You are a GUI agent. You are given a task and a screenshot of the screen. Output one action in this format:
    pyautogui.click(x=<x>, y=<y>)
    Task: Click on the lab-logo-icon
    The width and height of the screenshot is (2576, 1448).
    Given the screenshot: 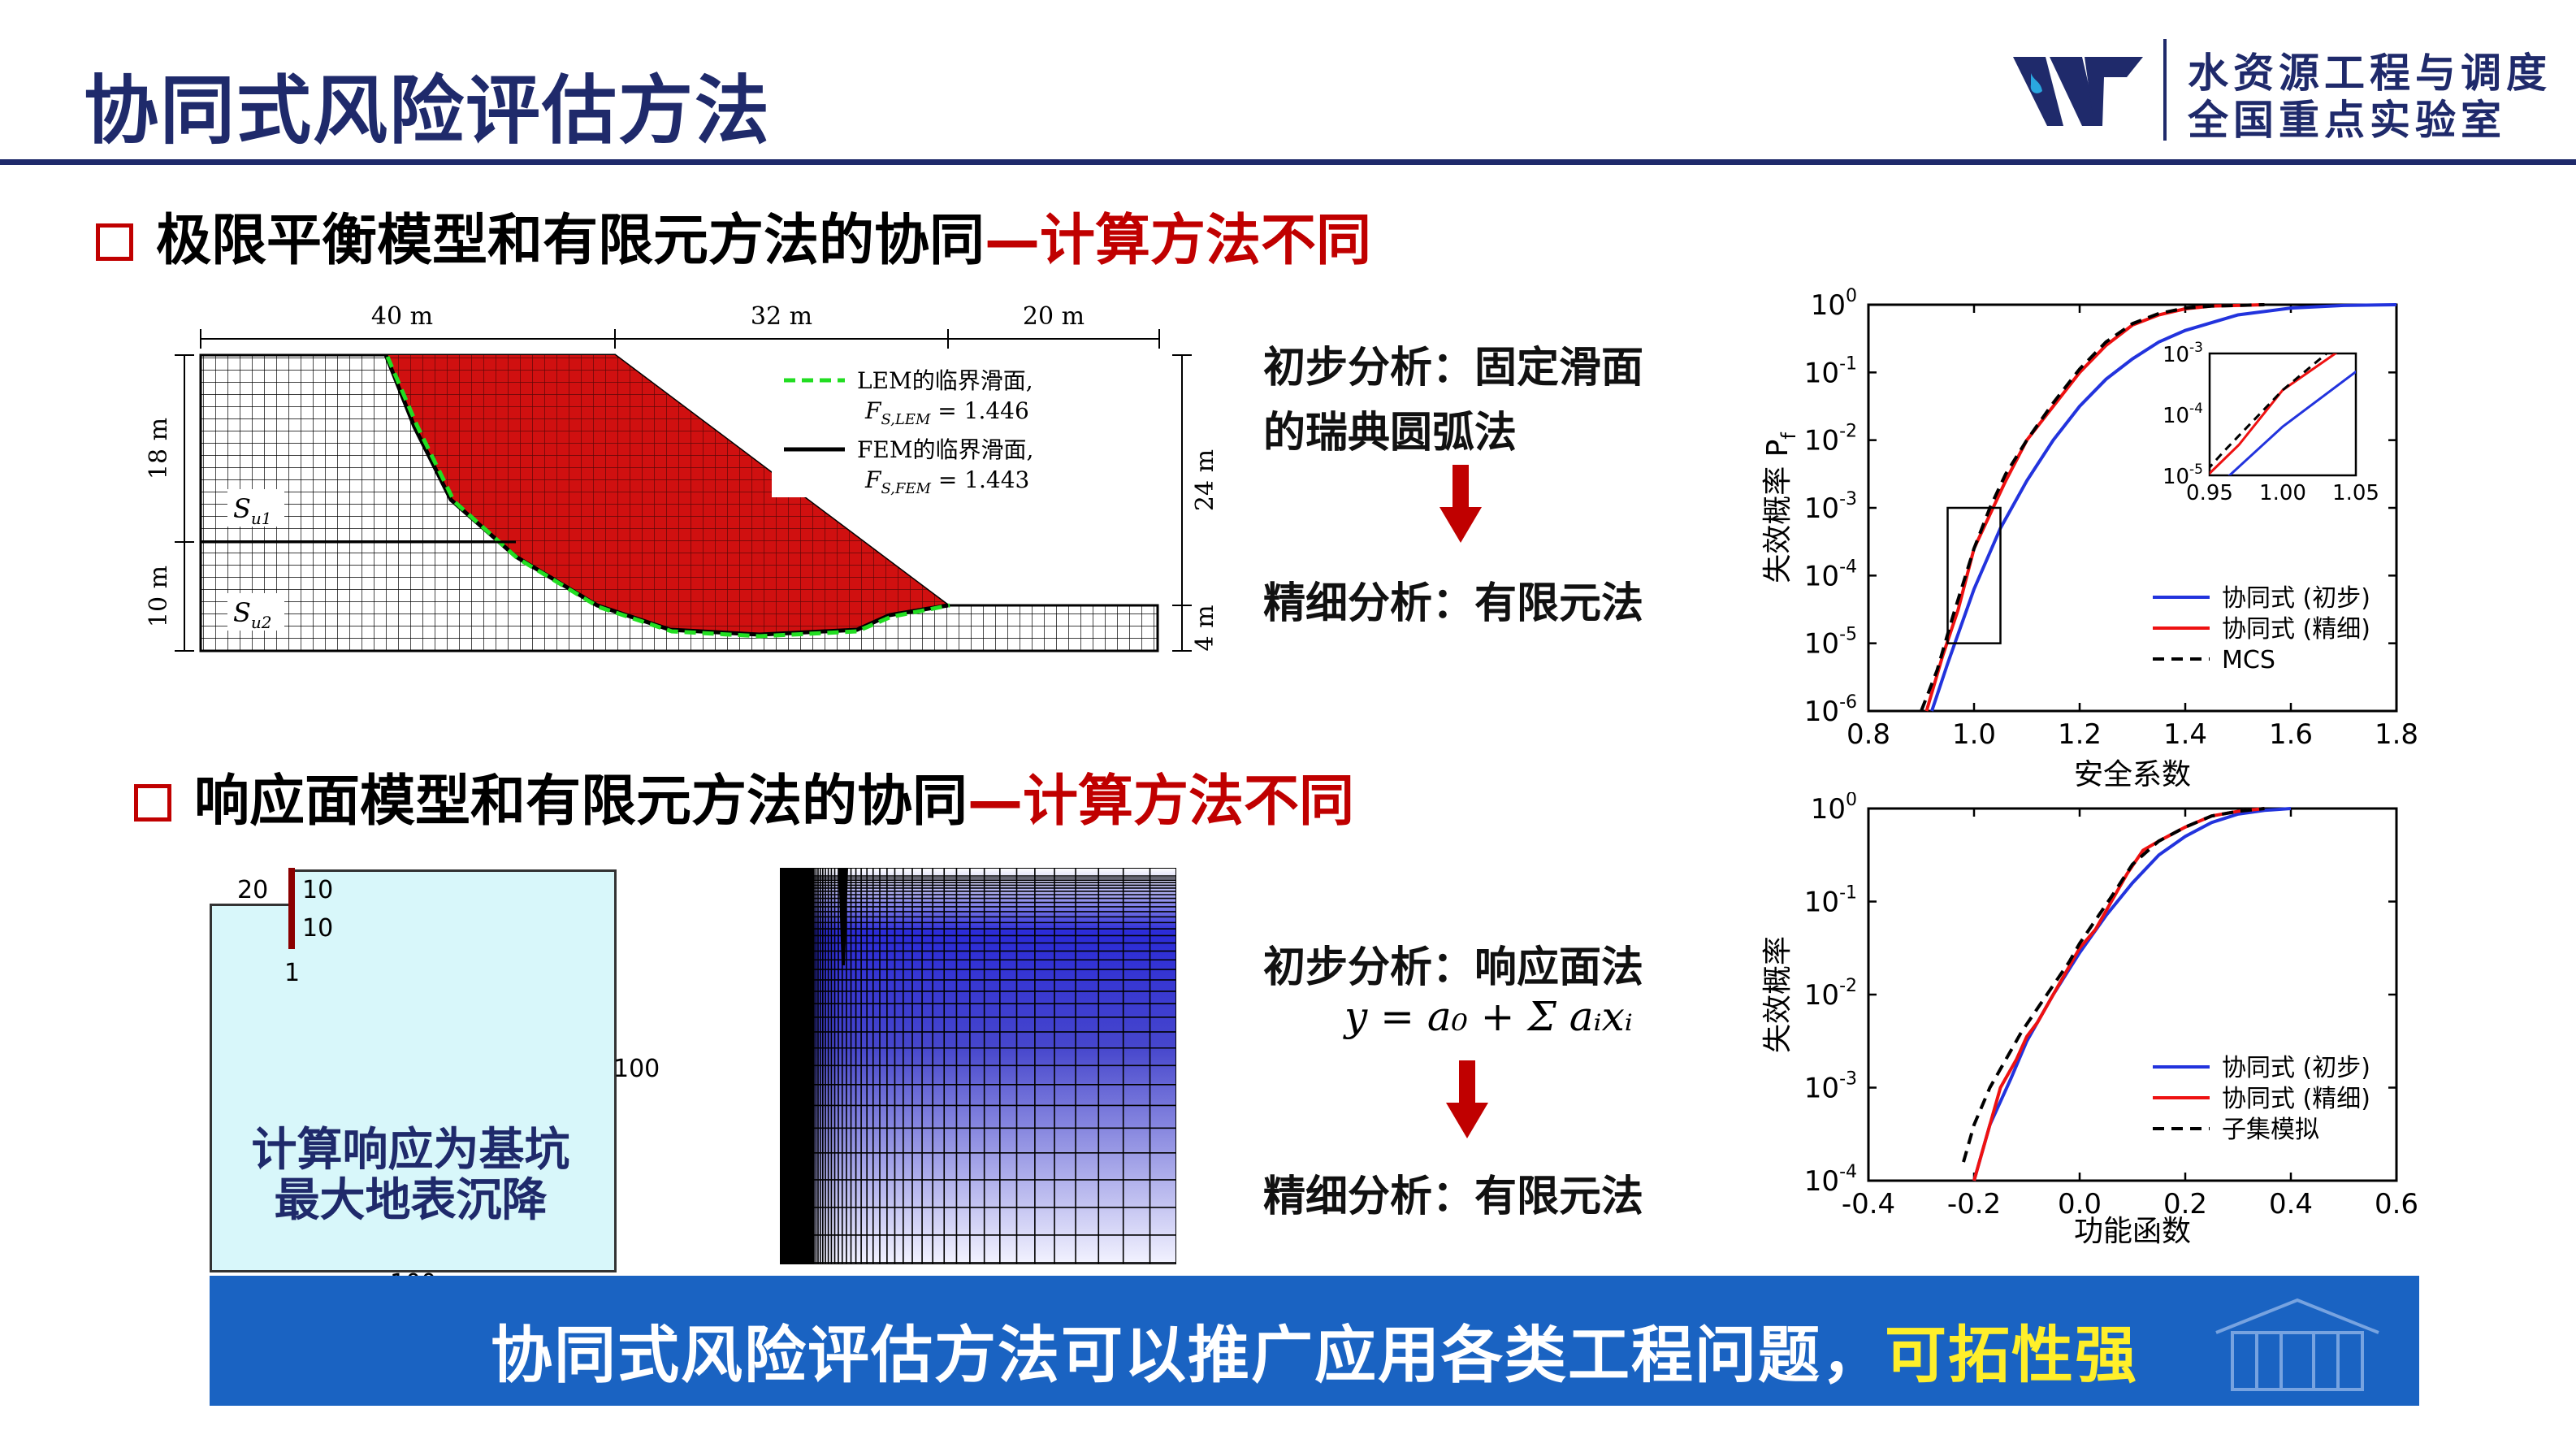 What is the action you would take?
    pyautogui.click(x=2078, y=91)
    